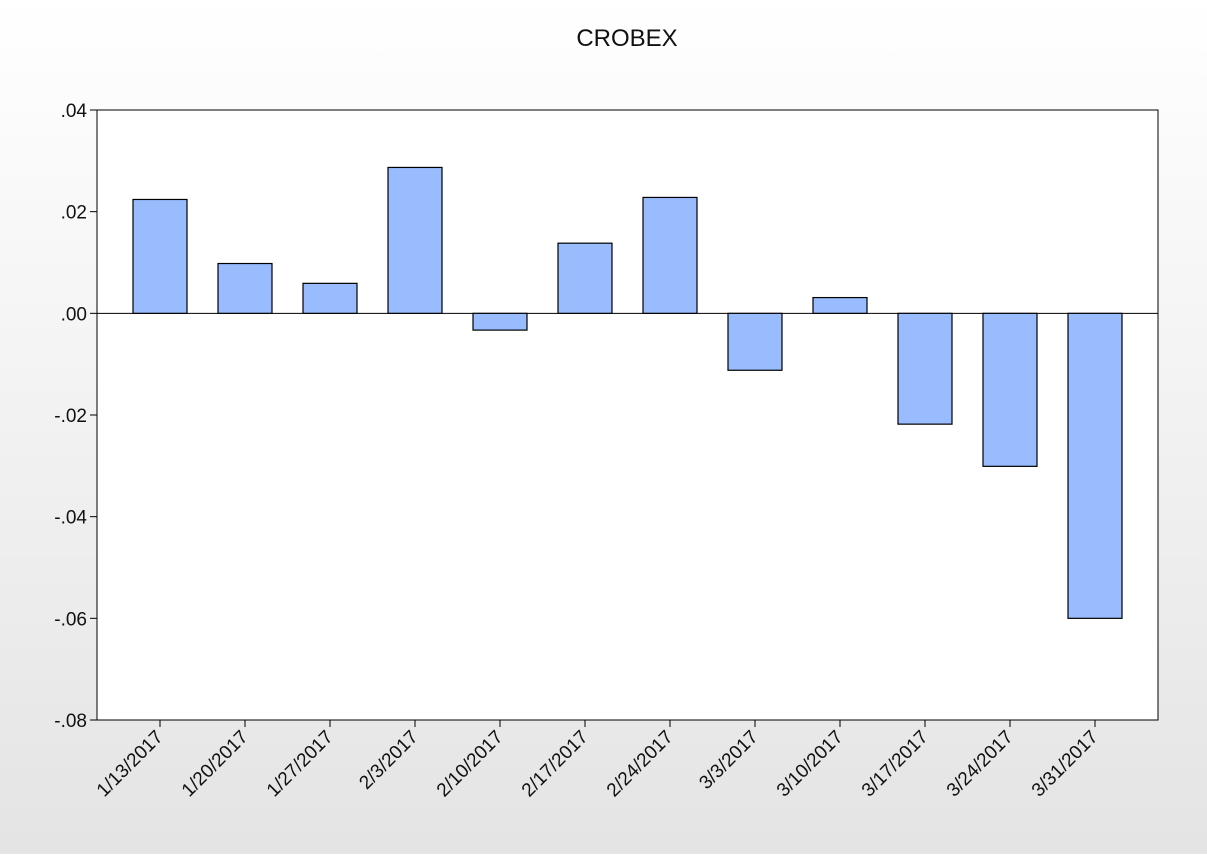 The height and width of the screenshot is (859, 1207). I want to click on y-tick-label: .02, so click(74, 213).